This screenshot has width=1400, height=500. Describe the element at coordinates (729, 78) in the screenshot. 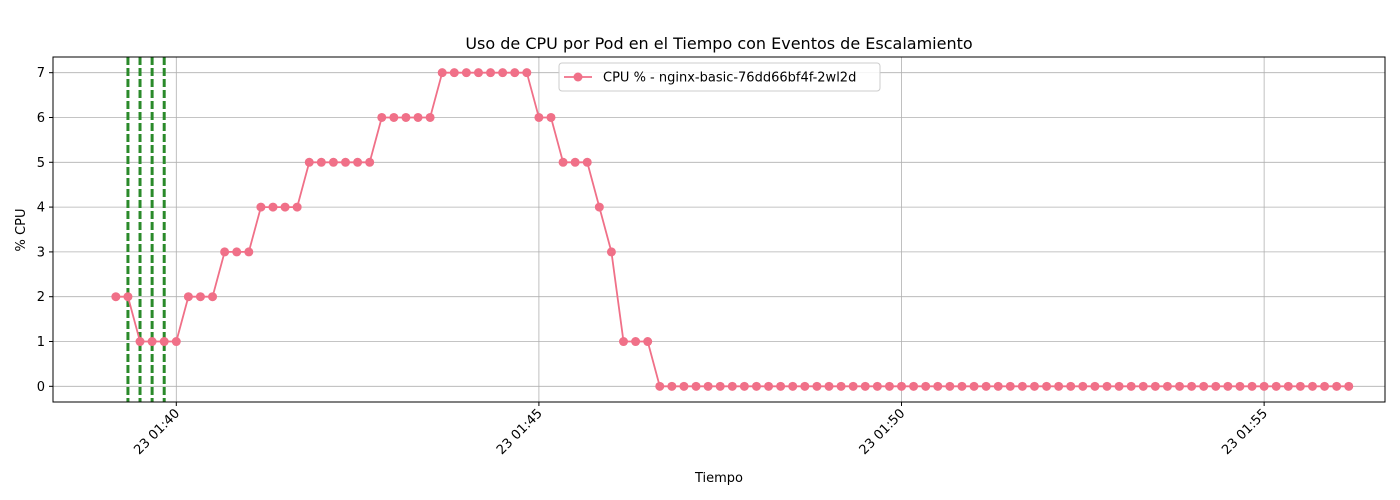

I see `legend-label: CPU % - nginx-basic-76dd66bf4f-2wl2d` at that location.